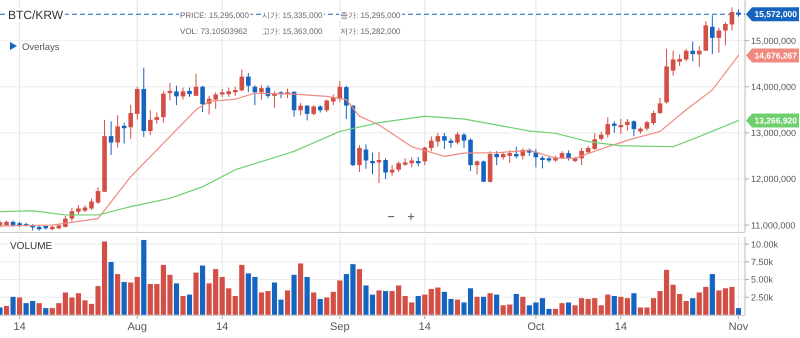  Describe the element at coordinates (371, 31) in the screenshot. I see `annotation: 저가: 15,282,000` at that location.